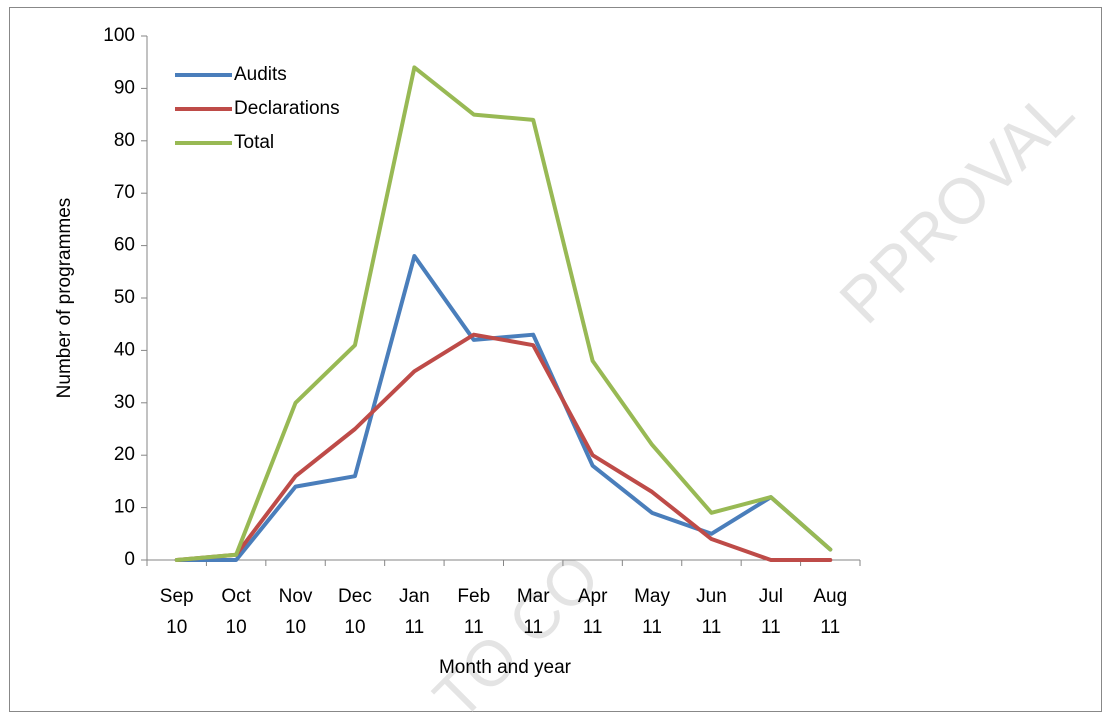 This screenshot has width=1112, height=718. Describe the element at coordinates (236, 612) in the screenshot. I see `x-tick-label: Oct 10` at that location.